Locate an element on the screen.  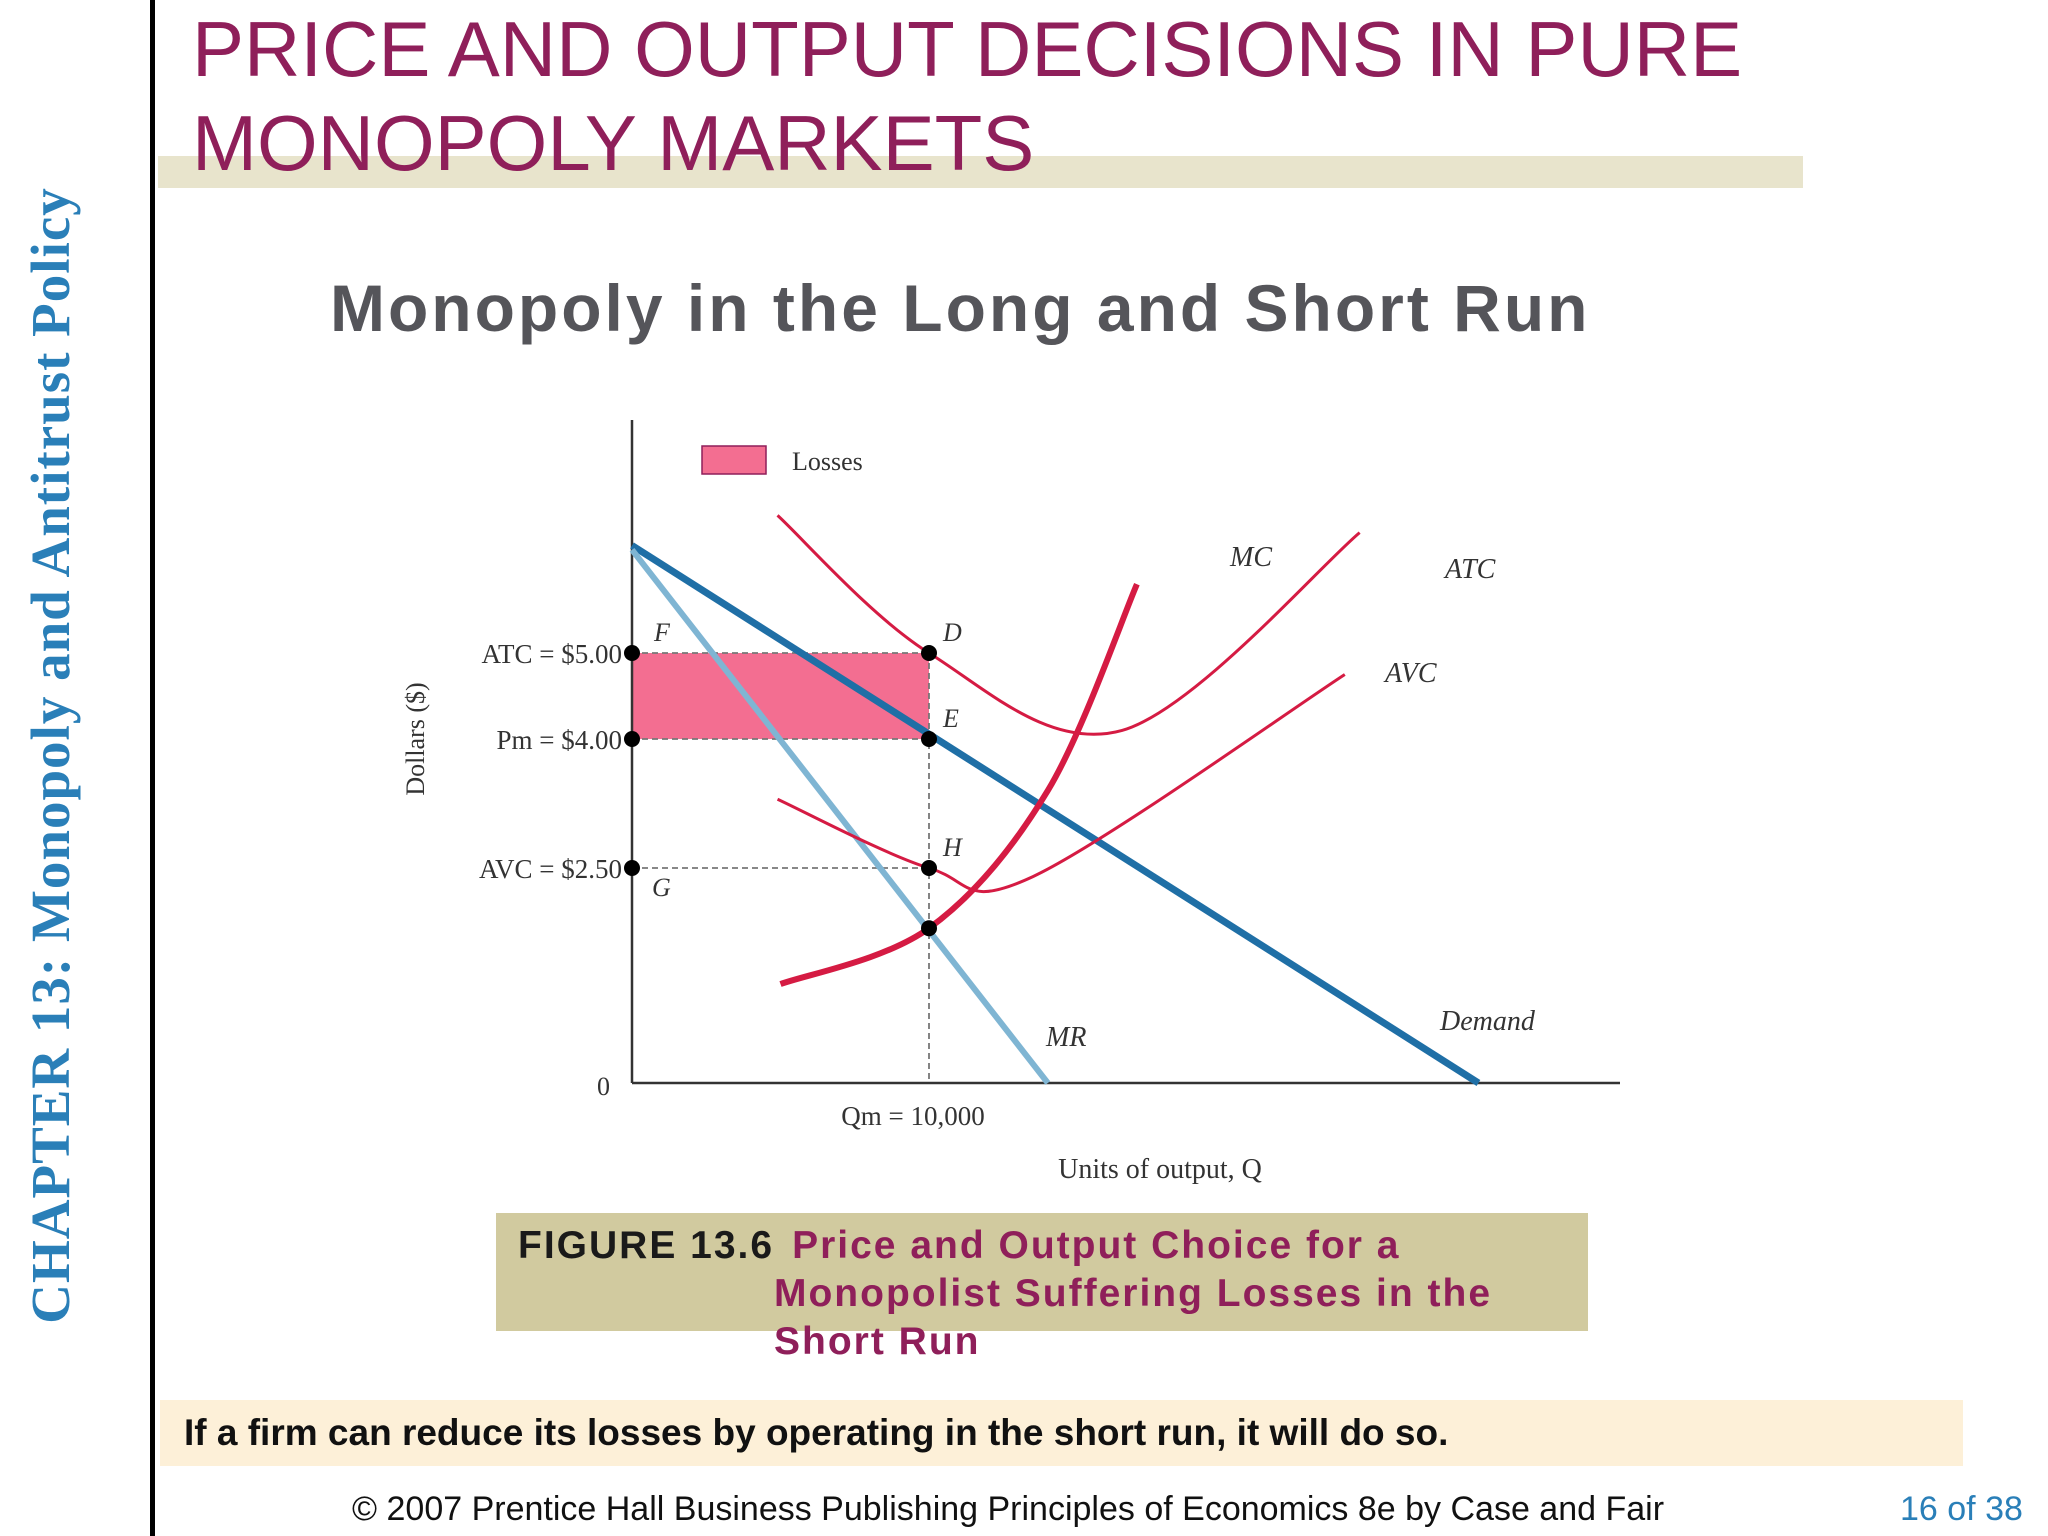
x-axis-label: Units of output, Q is located at coordinates (1160, 1169).